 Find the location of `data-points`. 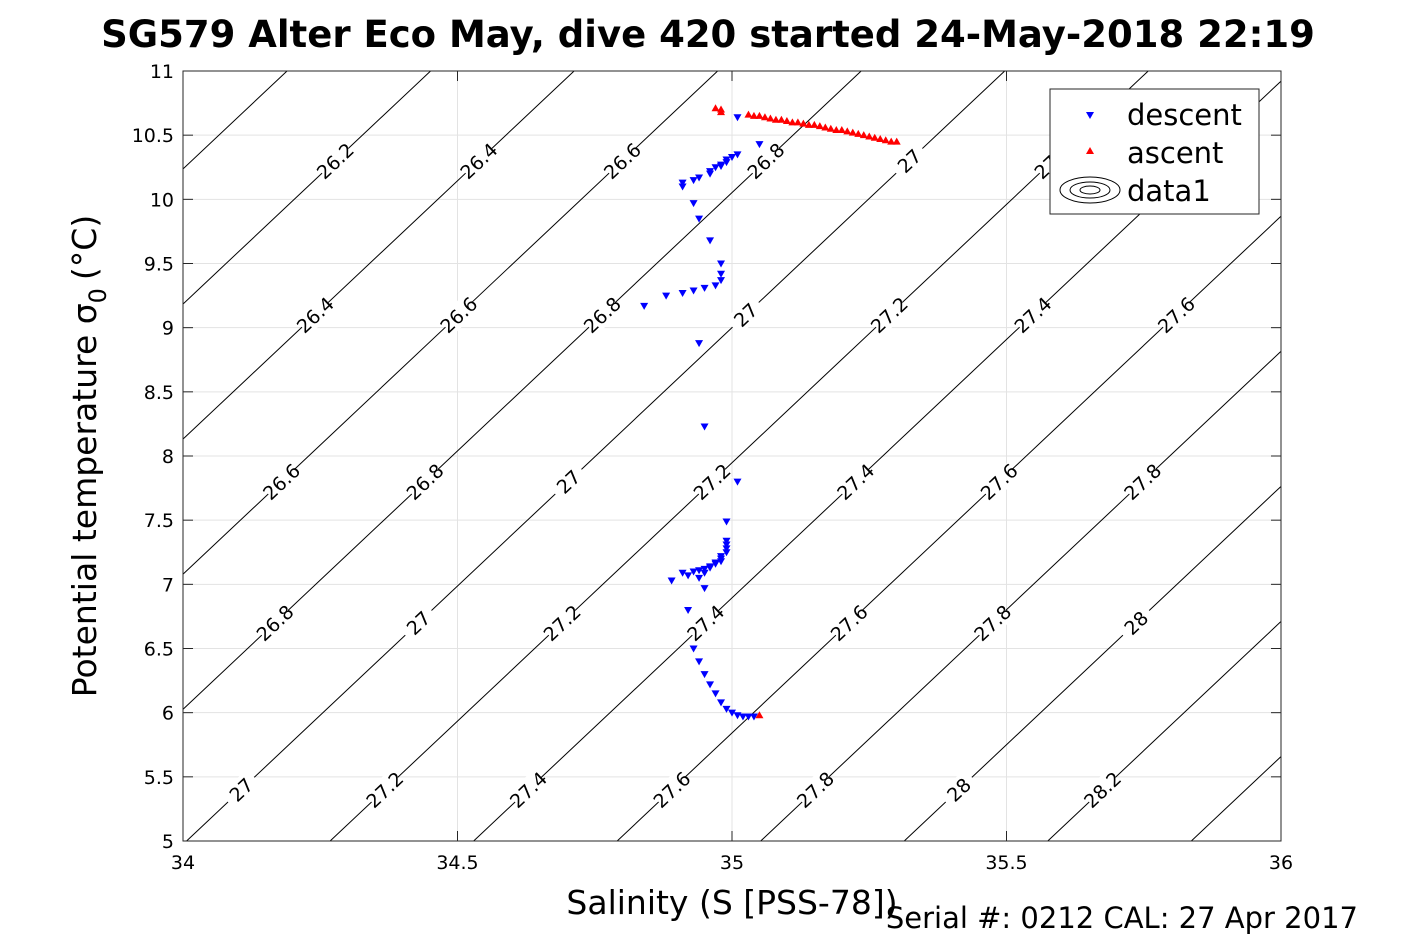

data-points is located at coordinates (770, 412).